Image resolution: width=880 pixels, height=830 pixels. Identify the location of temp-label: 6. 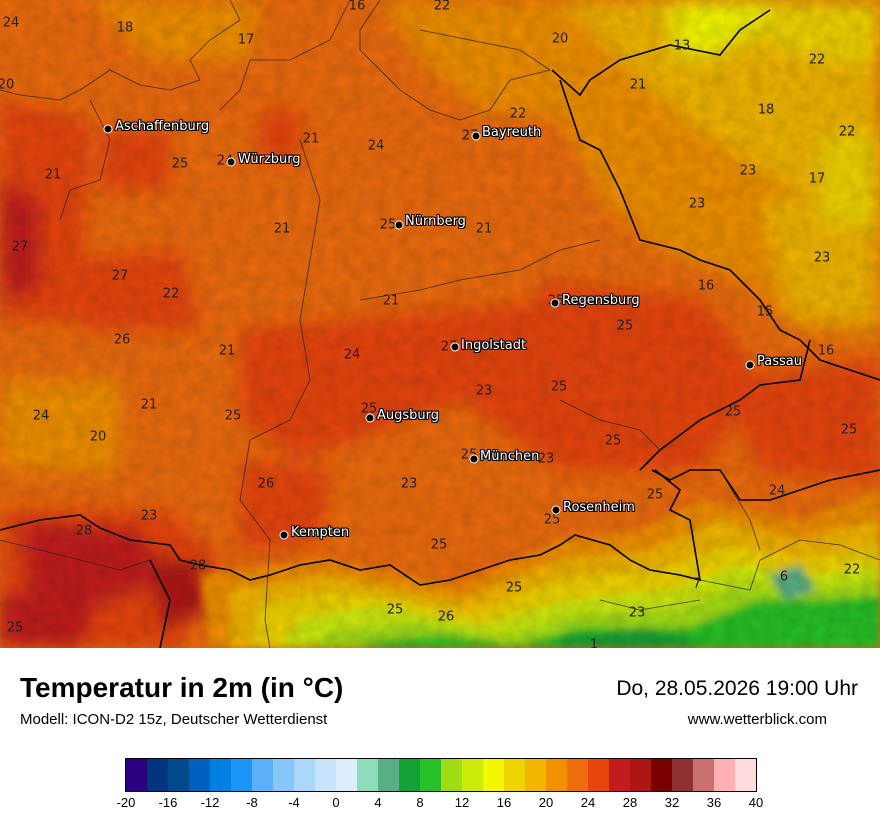
(784, 577).